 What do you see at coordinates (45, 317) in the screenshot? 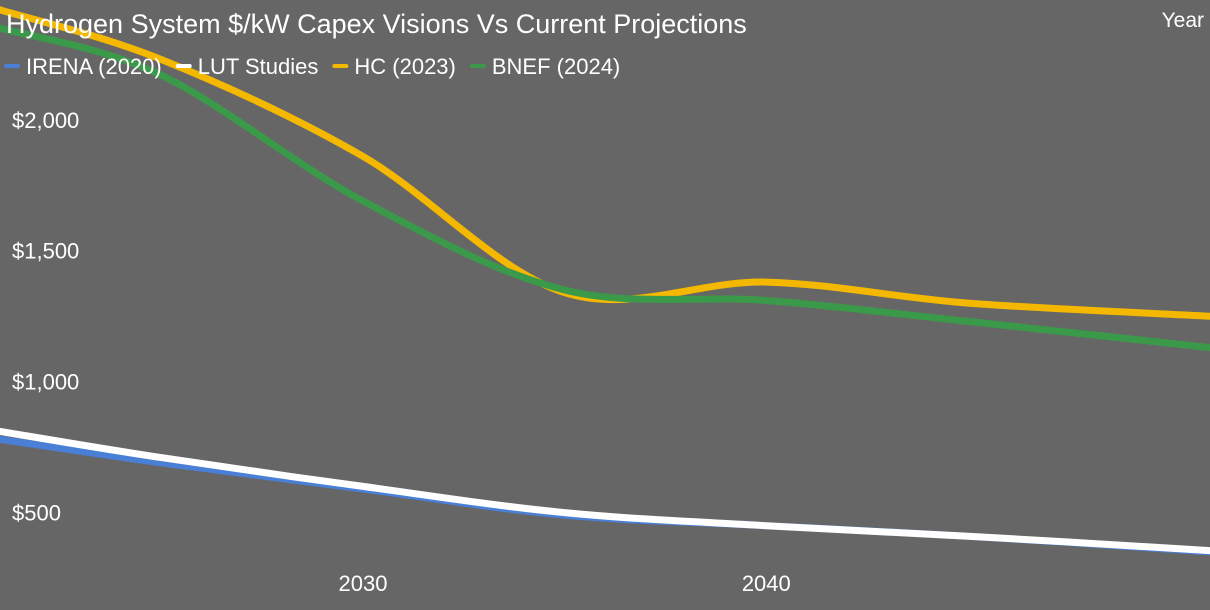
I see `y-axis: $500 $1,000 $1,500 $2,000` at bounding box center [45, 317].